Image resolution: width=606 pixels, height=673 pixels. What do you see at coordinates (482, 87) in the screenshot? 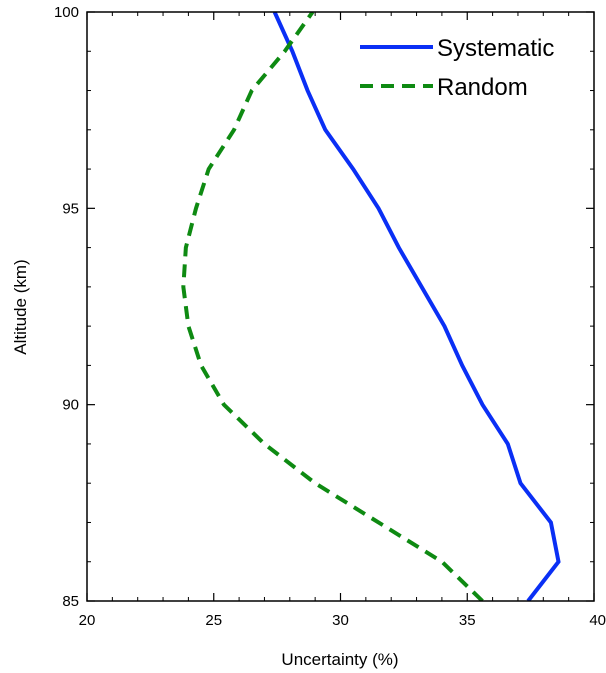
I see `legend-label-random: Random` at bounding box center [482, 87].